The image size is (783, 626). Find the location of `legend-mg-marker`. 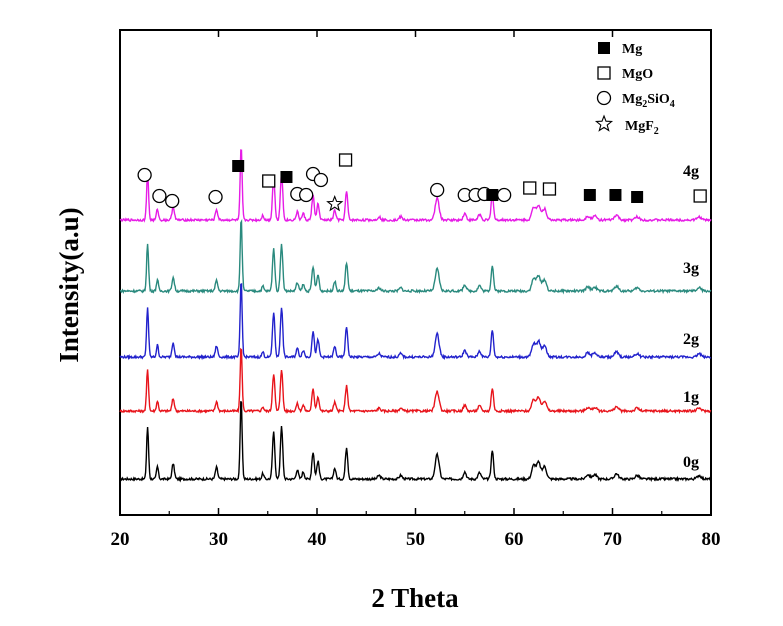

legend-mg-marker is located at coordinates (604, 48).